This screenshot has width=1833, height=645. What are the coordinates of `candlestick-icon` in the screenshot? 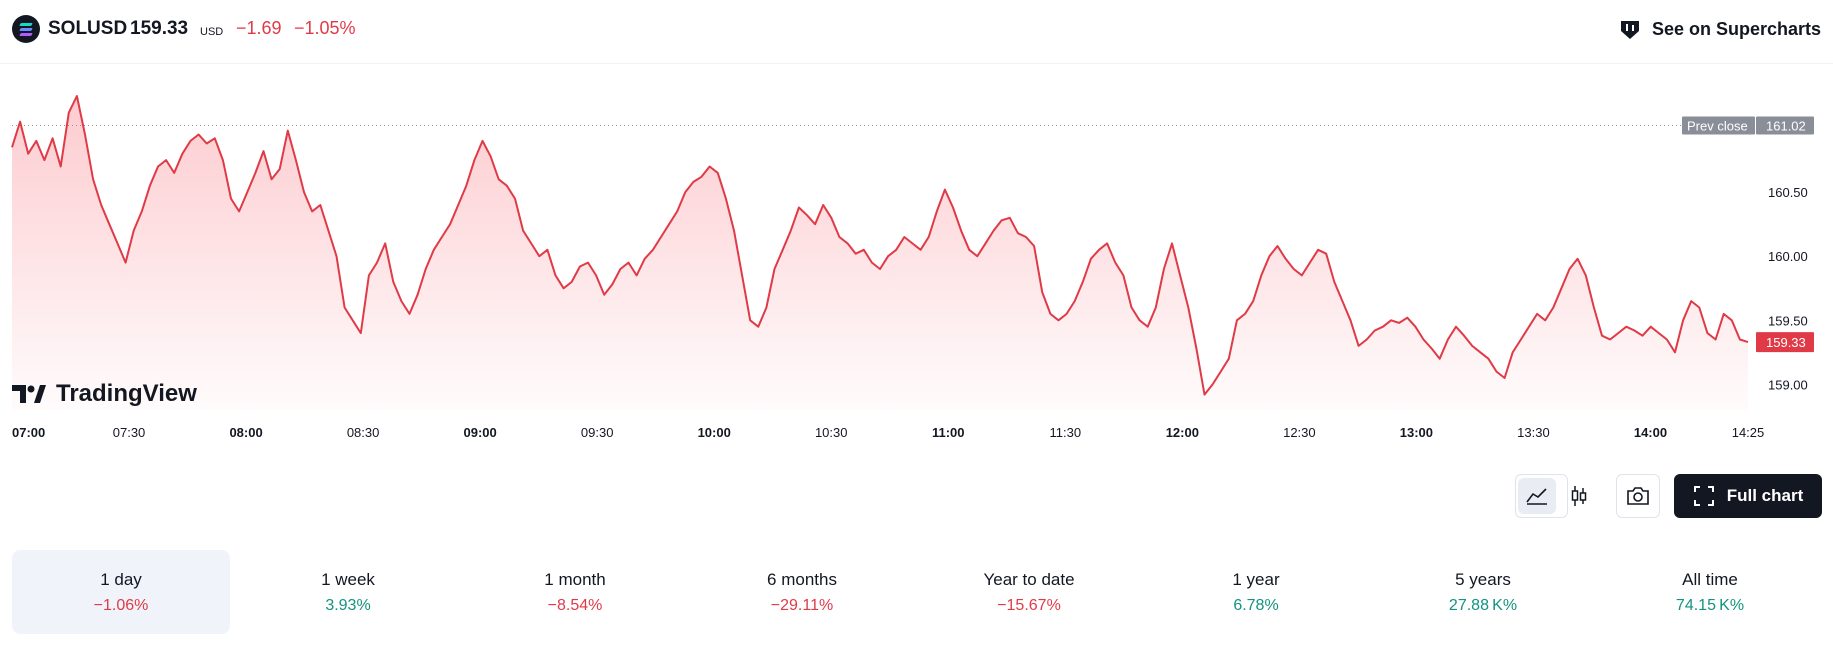 It's located at (1579, 496).